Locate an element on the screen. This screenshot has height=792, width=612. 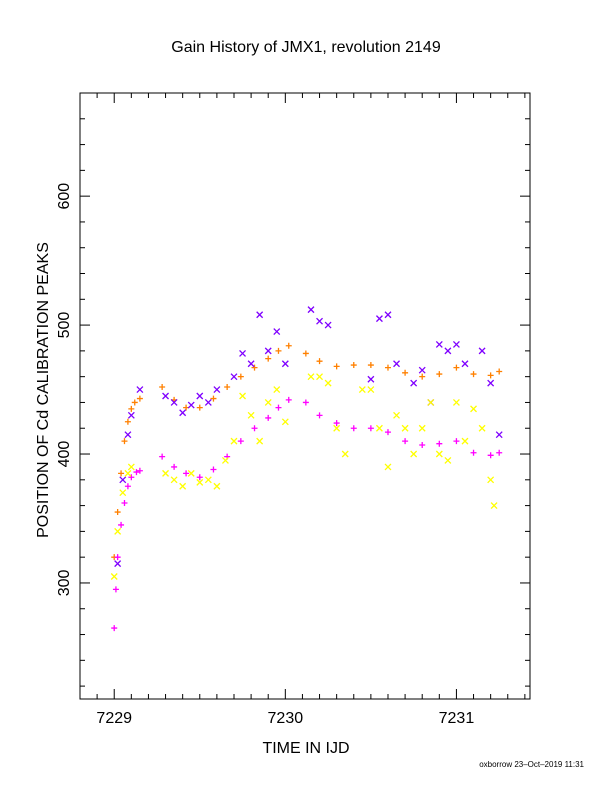
y-tick-label: 300 is located at coordinates (64, 583).